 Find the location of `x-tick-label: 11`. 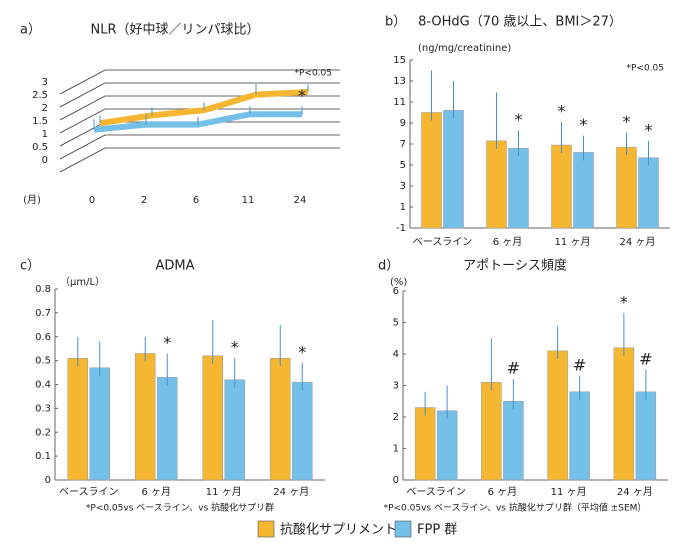

x-tick-label: 11 is located at coordinates (248, 200).